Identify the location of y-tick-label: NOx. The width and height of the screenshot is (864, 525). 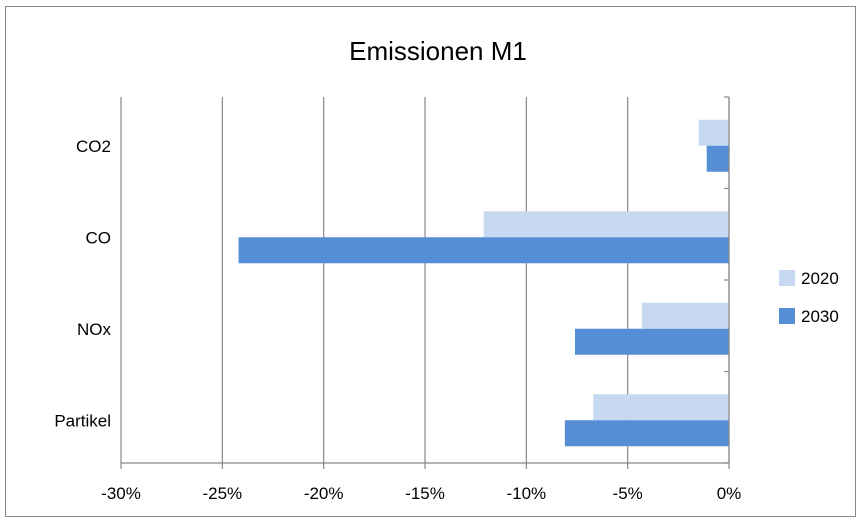
(94, 329).